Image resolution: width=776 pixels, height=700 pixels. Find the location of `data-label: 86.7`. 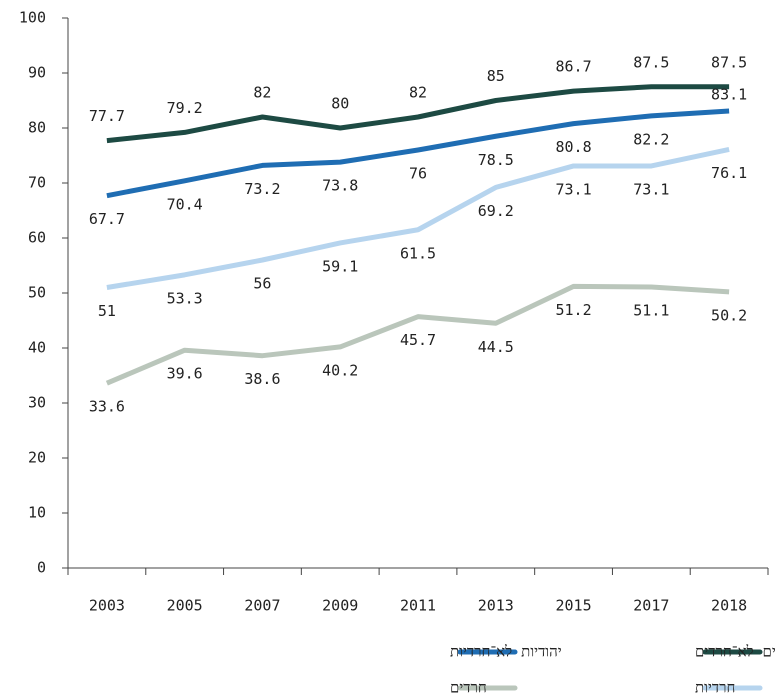

data-label: 86.7 is located at coordinates (573, 67).